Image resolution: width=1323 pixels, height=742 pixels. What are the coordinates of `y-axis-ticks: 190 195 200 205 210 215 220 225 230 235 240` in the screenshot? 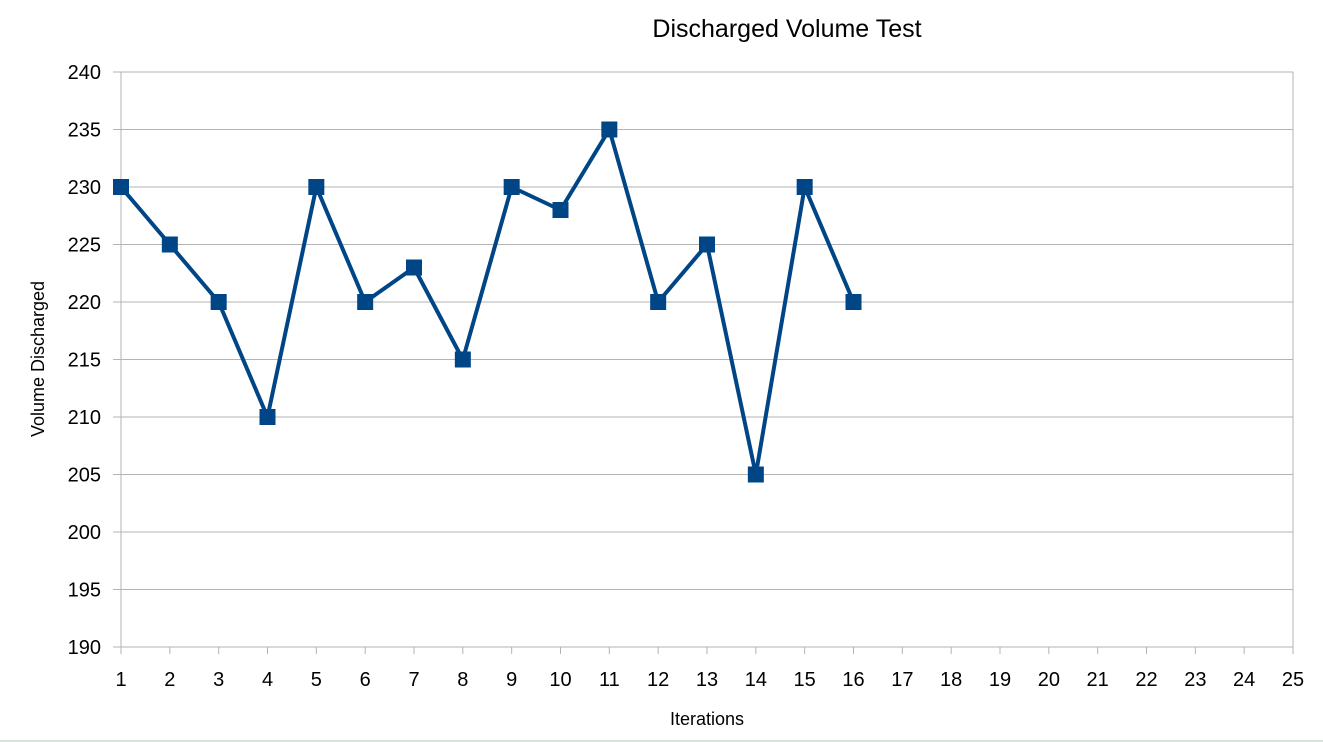 It's located at (84, 360).